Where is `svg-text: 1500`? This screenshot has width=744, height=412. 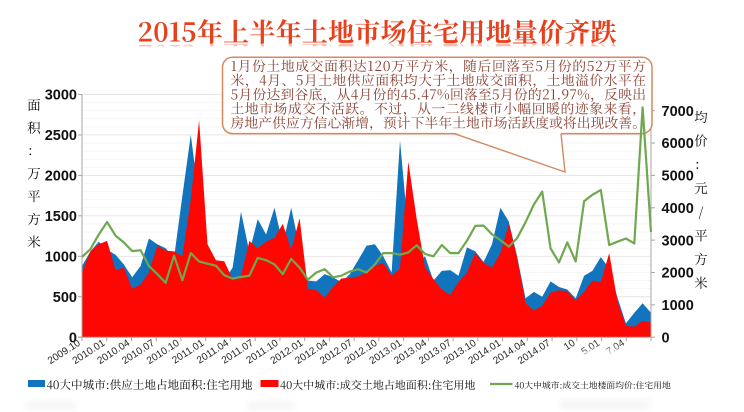 svg-text: 1500 is located at coordinates (61, 217).